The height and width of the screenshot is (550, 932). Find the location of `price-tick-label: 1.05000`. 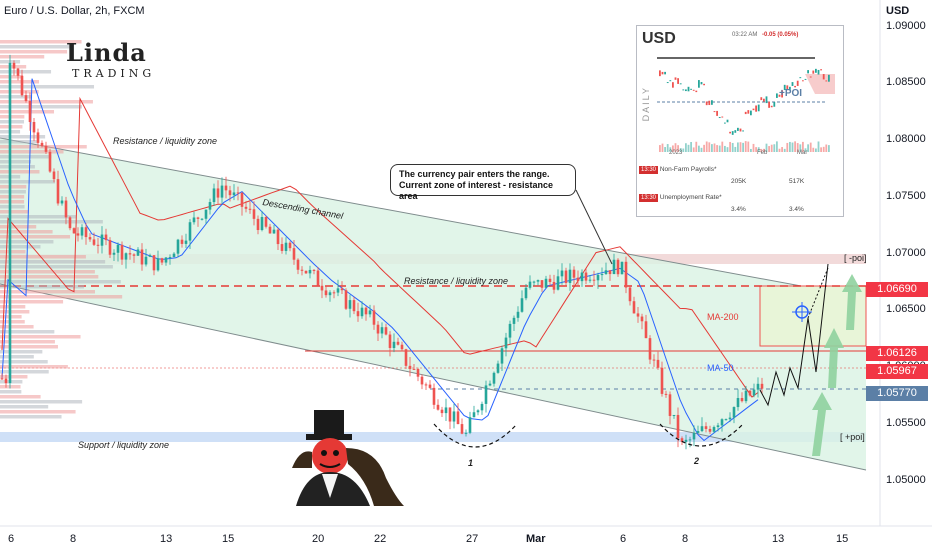

price-tick-label: 1.05000 is located at coordinates (906, 479).